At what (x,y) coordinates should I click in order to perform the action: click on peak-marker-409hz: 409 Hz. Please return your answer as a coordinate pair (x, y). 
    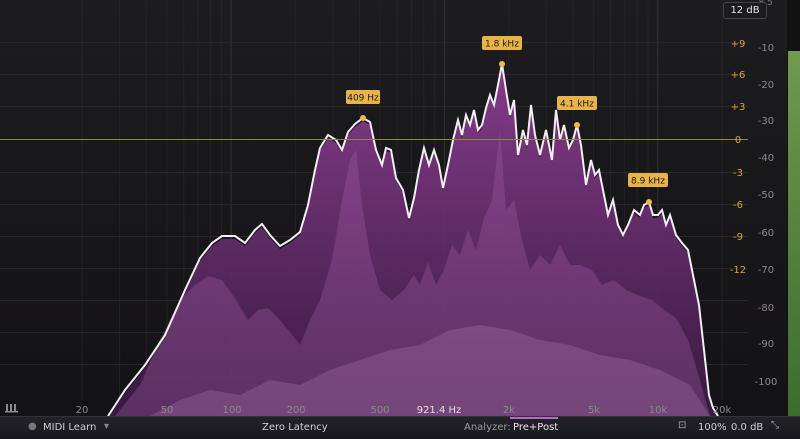
    Looking at the image, I should click on (363, 105).